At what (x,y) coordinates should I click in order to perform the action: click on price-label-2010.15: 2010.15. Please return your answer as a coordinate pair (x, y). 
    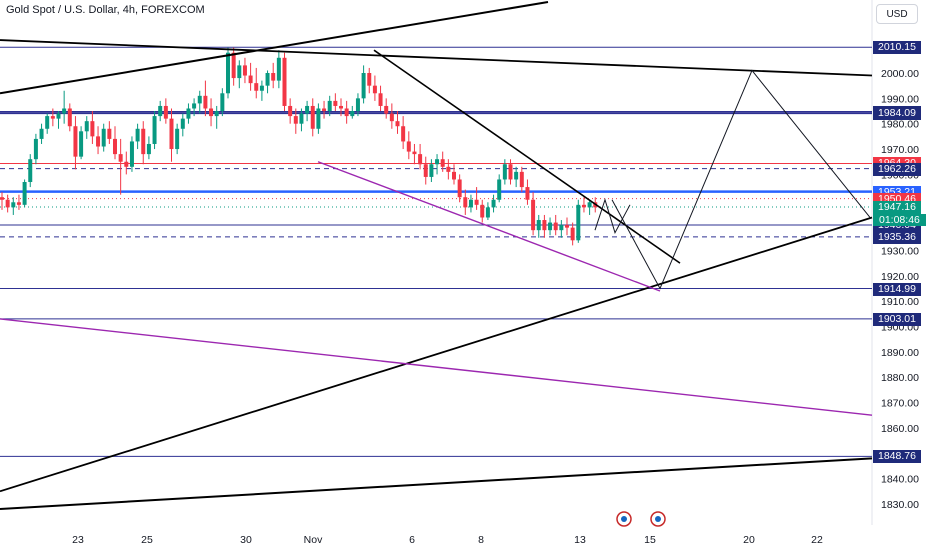
    Looking at the image, I should click on (897, 48).